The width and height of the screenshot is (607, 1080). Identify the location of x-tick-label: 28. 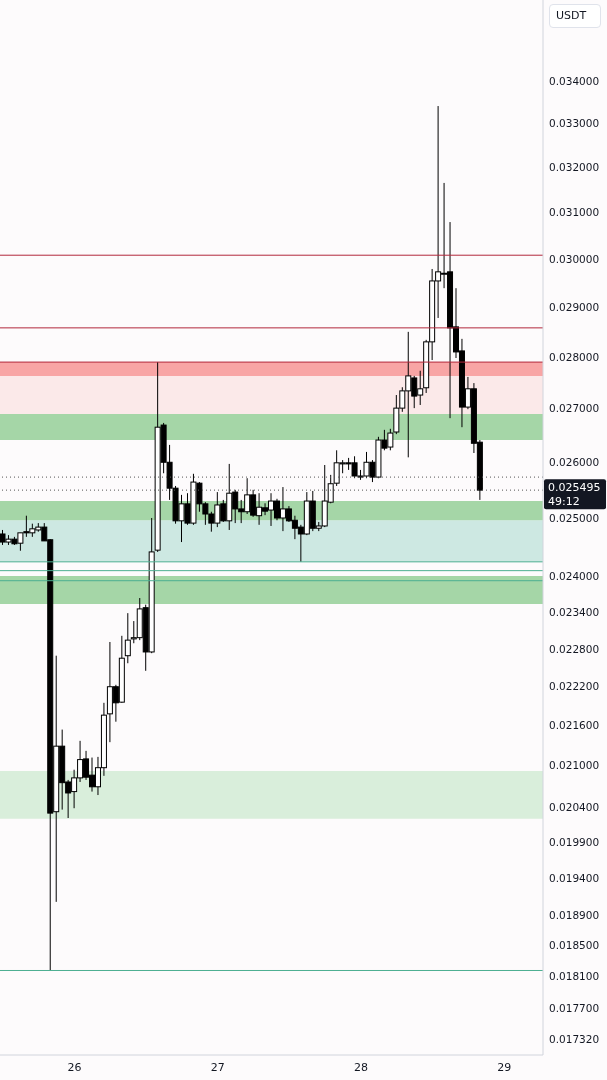
(361, 1067).